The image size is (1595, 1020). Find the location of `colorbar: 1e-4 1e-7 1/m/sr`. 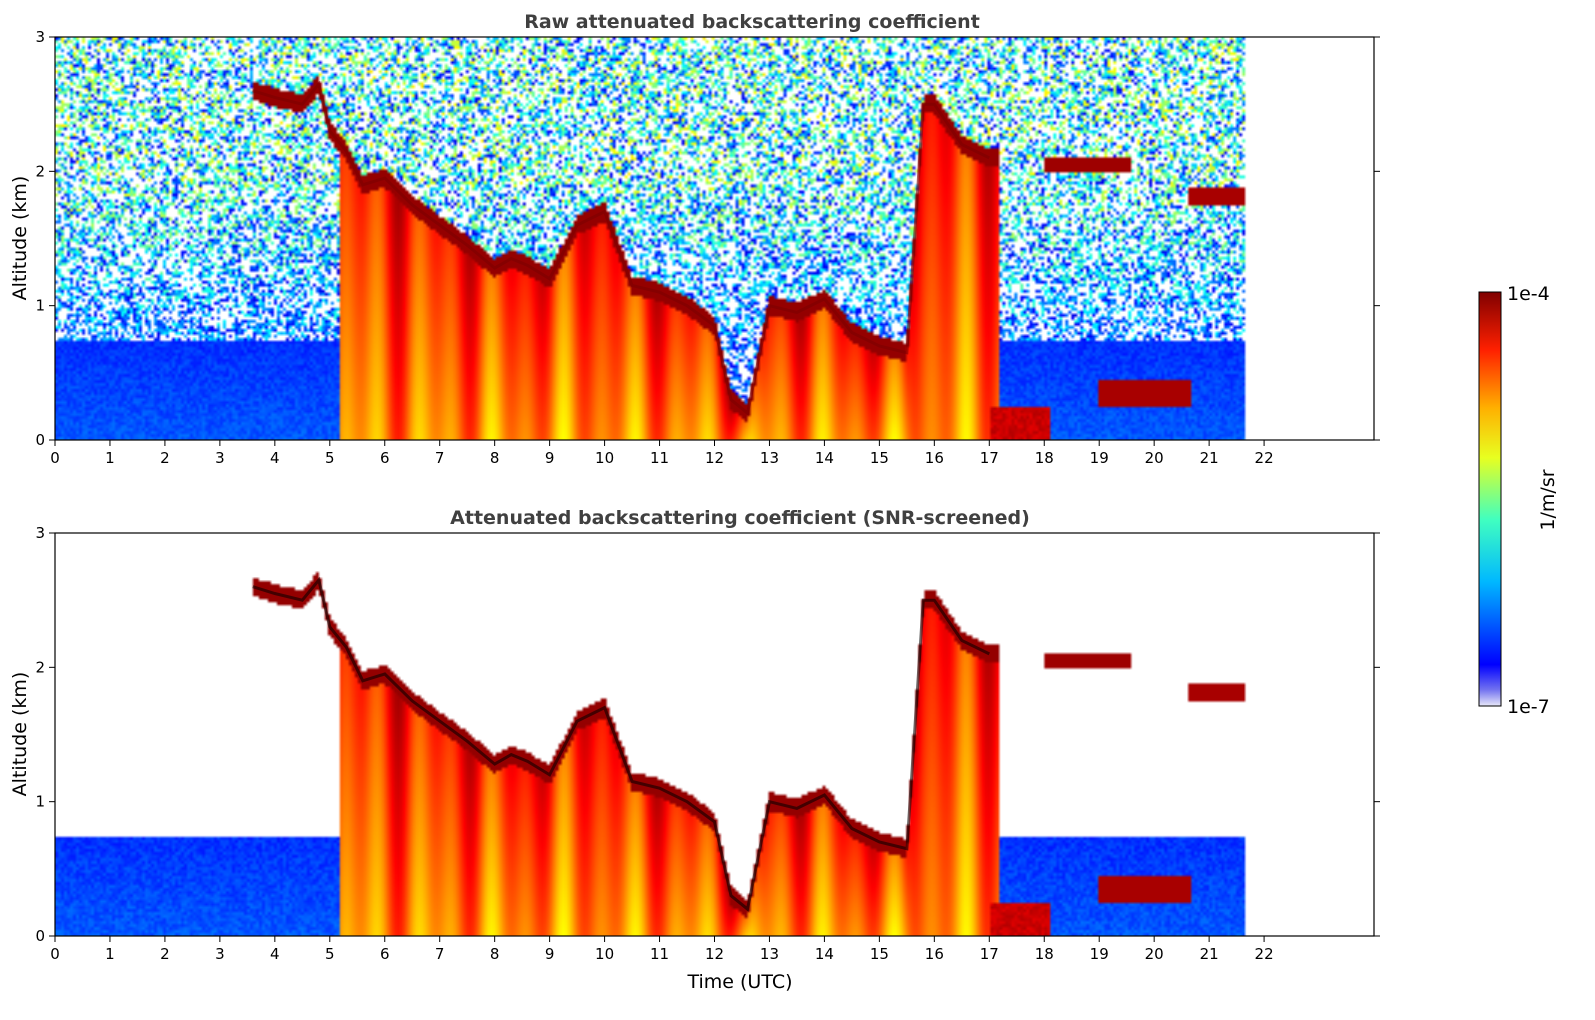

colorbar: 1e-4 1e-7 1/m/sr is located at coordinates (1518, 500).